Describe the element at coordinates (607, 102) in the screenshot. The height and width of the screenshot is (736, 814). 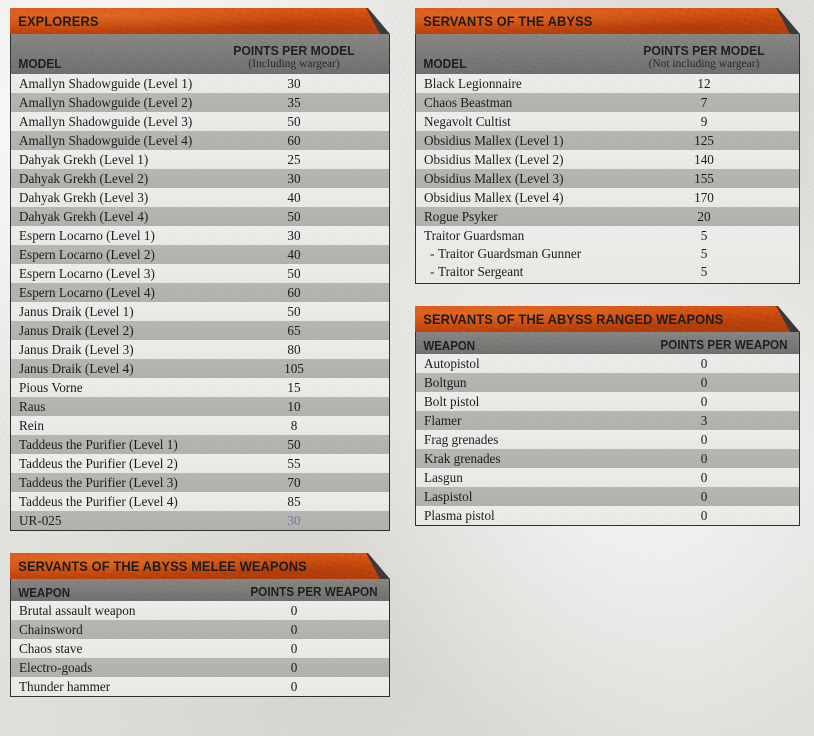
I see `table-row: Chaos Beastman 7` at that location.